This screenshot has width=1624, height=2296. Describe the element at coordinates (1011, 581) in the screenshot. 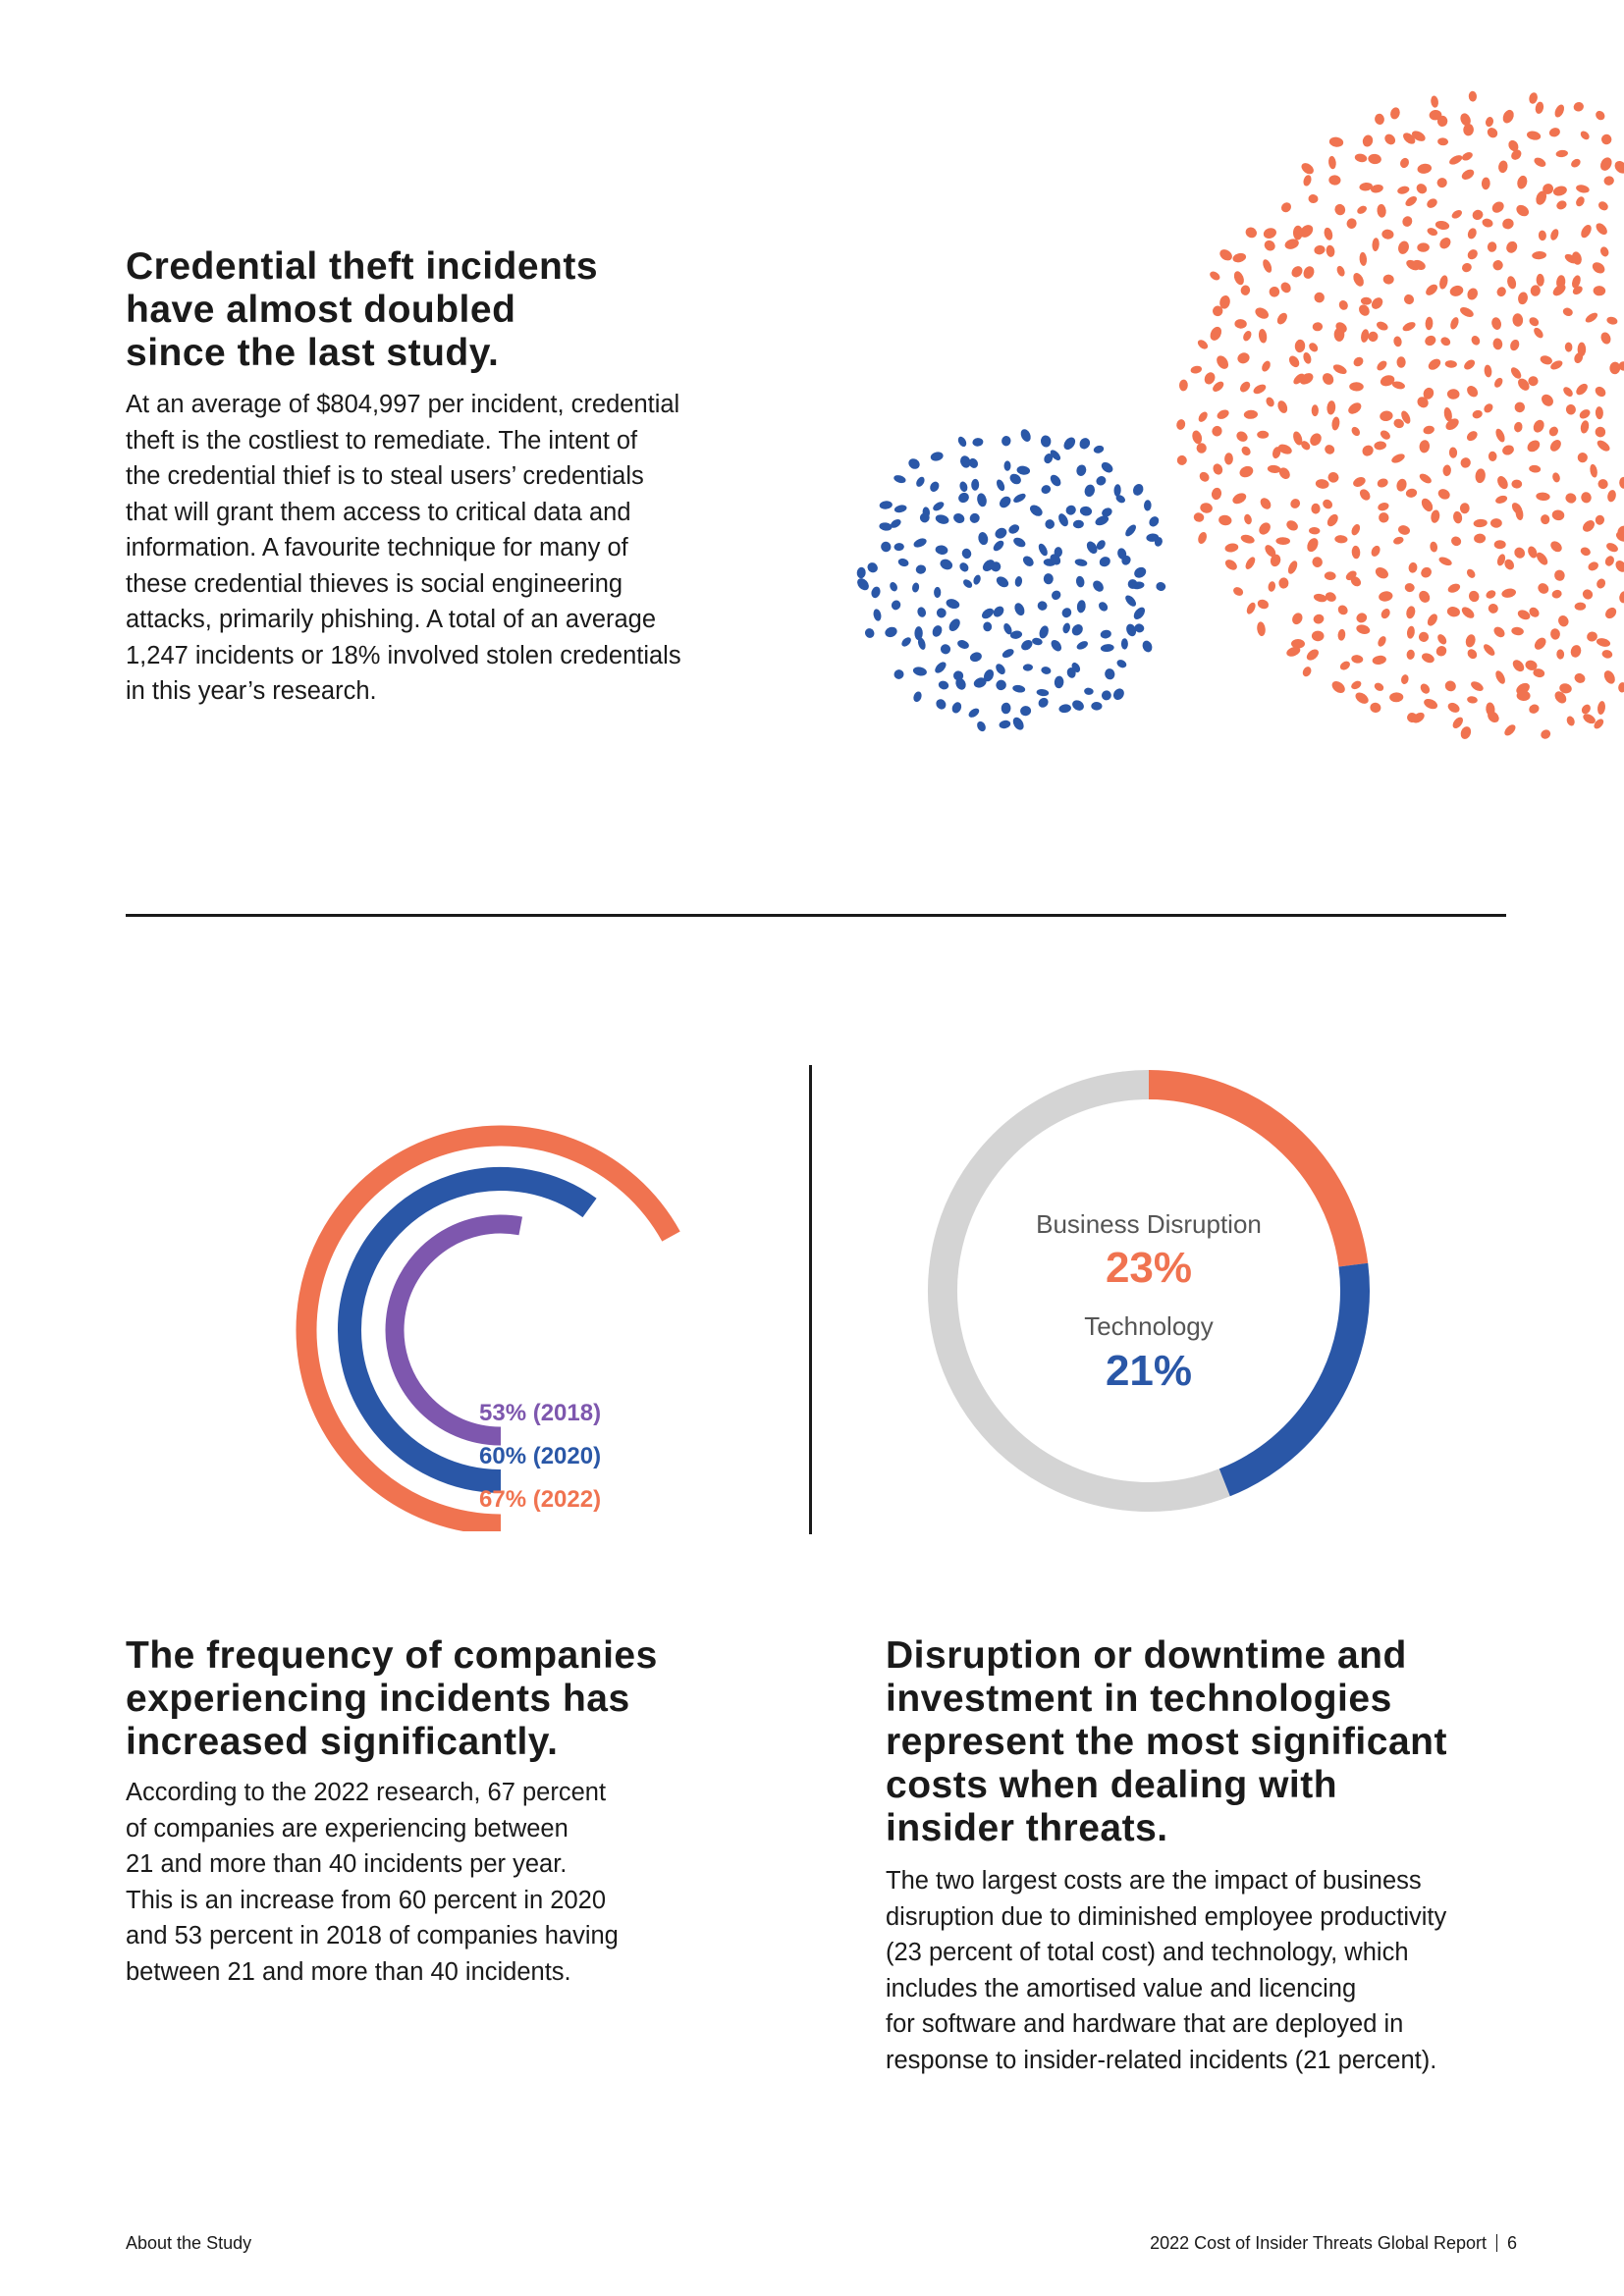

I see `blue-dot-cluster` at that location.